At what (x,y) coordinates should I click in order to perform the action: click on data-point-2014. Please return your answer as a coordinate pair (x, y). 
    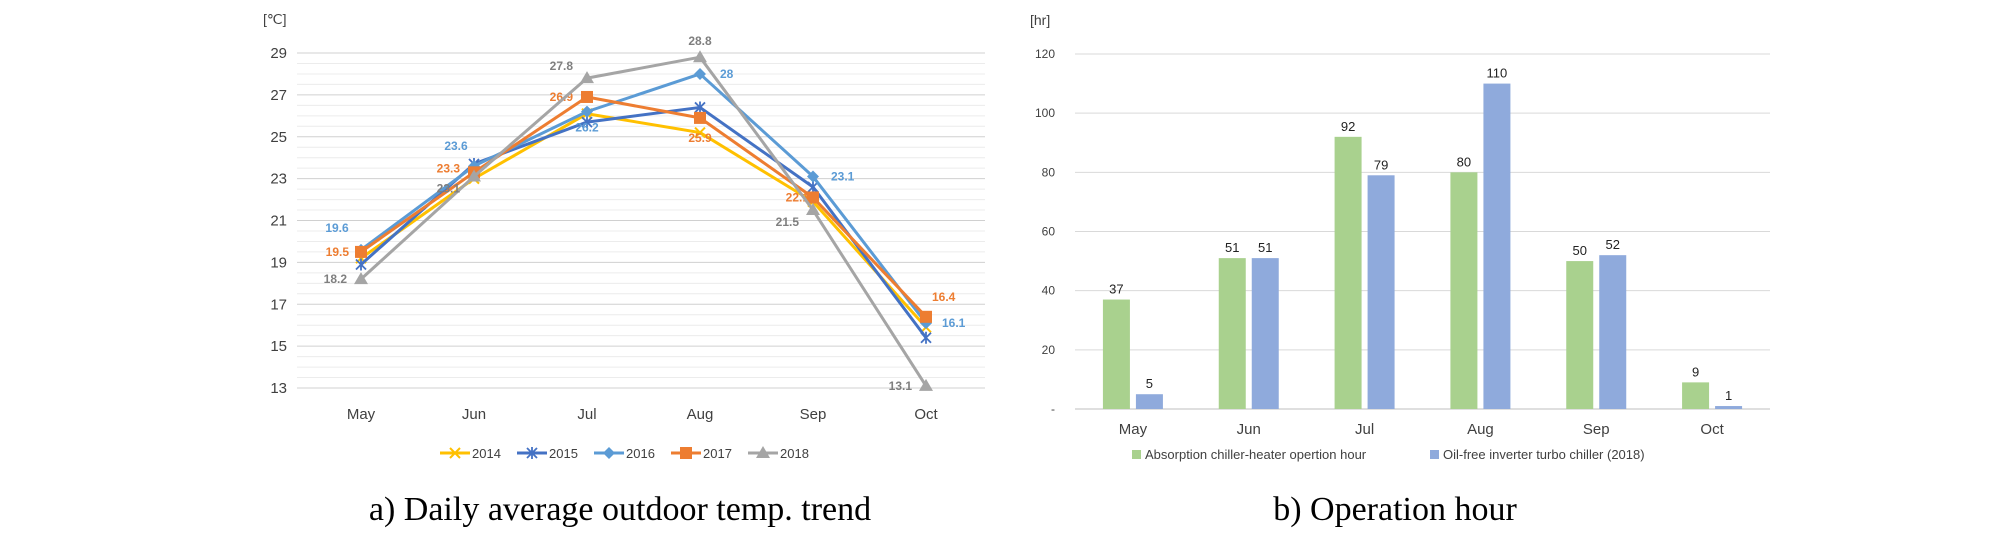
    Looking at the image, I should click on (700, 132).